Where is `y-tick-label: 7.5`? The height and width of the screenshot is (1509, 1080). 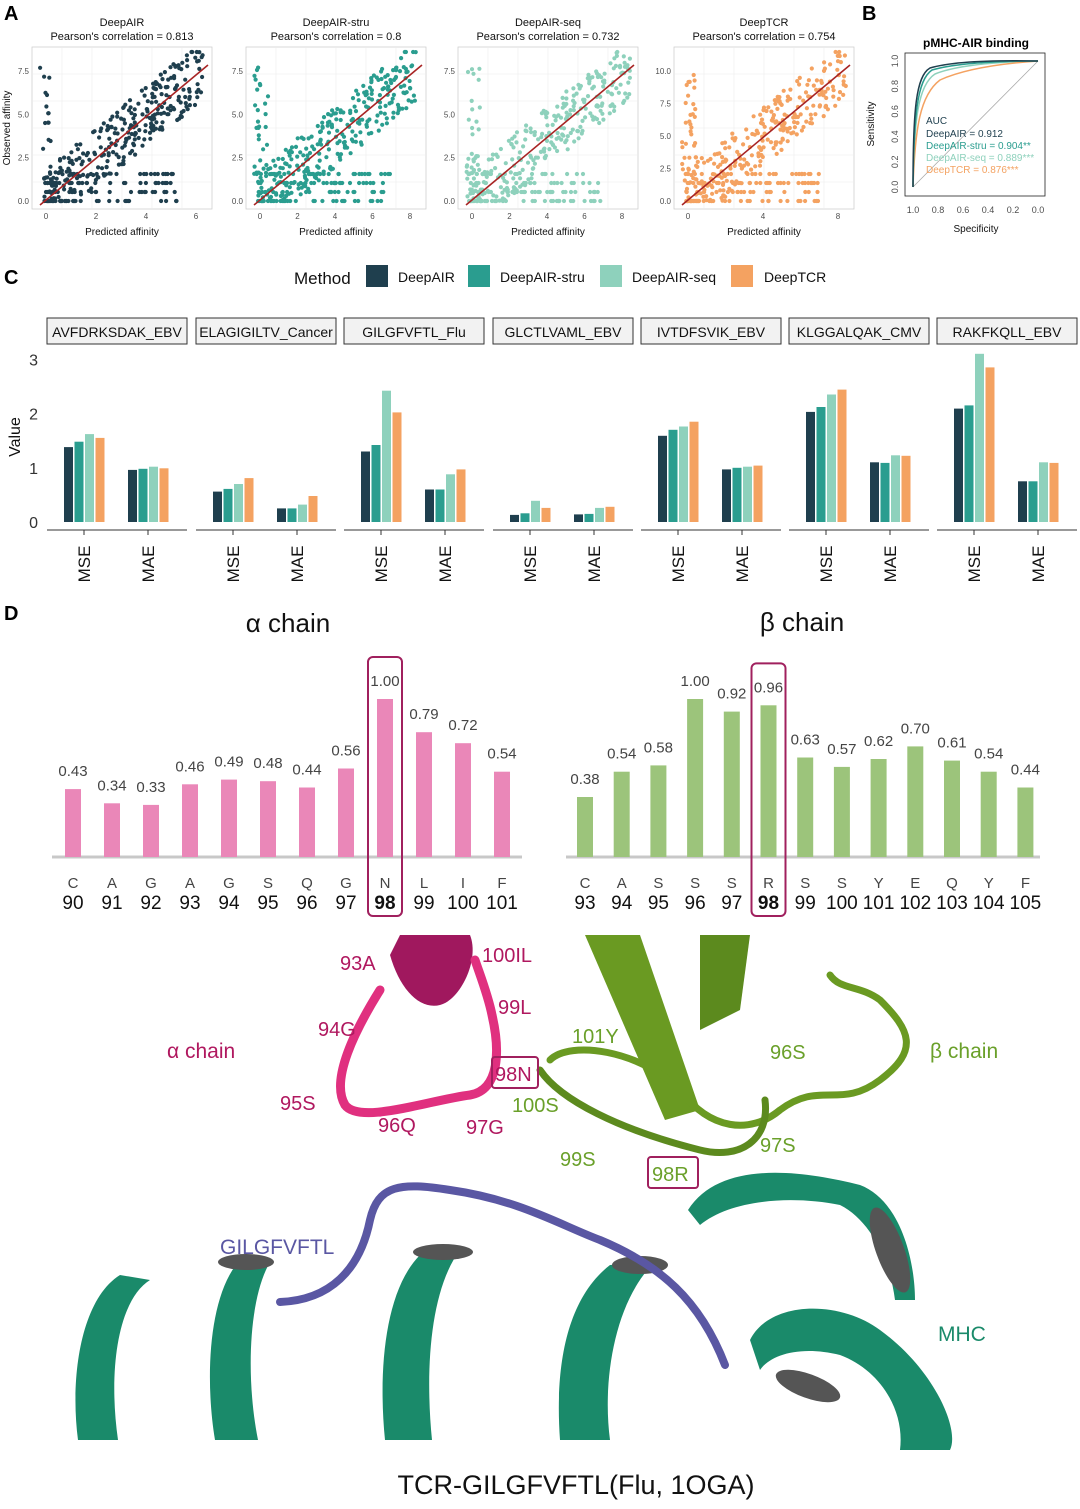
y-tick-label: 7.5 is located at coordinates (238, 71).